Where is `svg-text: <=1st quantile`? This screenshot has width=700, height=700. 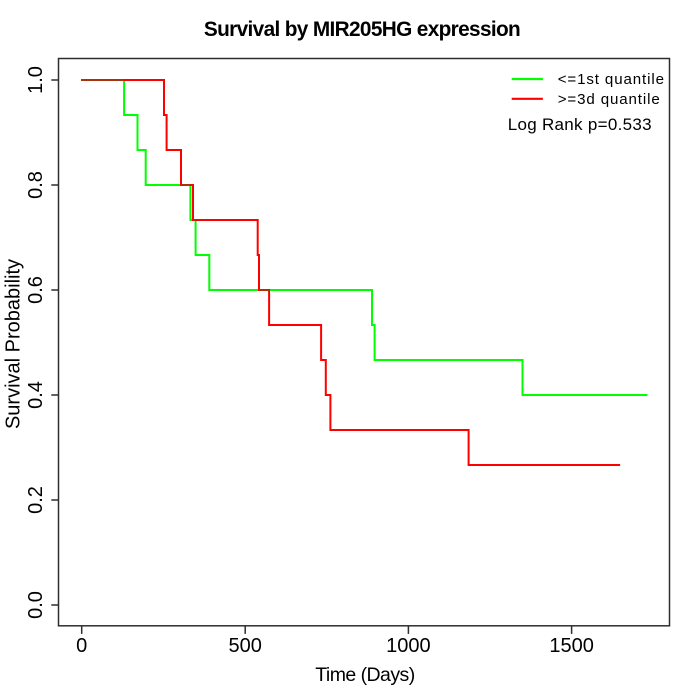 svg-text: <=1st quantile is located at coordinates (611, 79).